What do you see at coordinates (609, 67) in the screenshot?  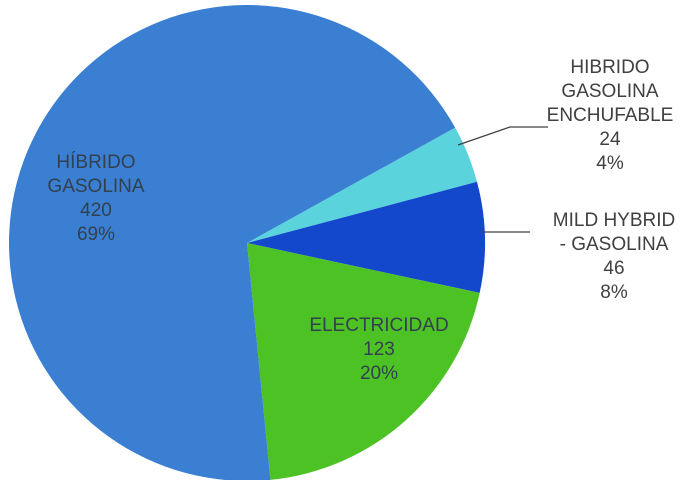 I see `data-label-category: HIBRIDO` at bounding box center [609, 67].